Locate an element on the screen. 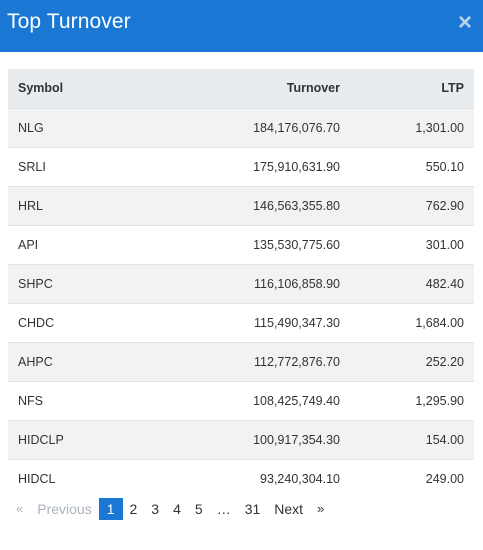 This screenshot has height=550, width=483. table-row: NFS 108,425,749.40 1,295.90 is located at coordinates (241, 401).